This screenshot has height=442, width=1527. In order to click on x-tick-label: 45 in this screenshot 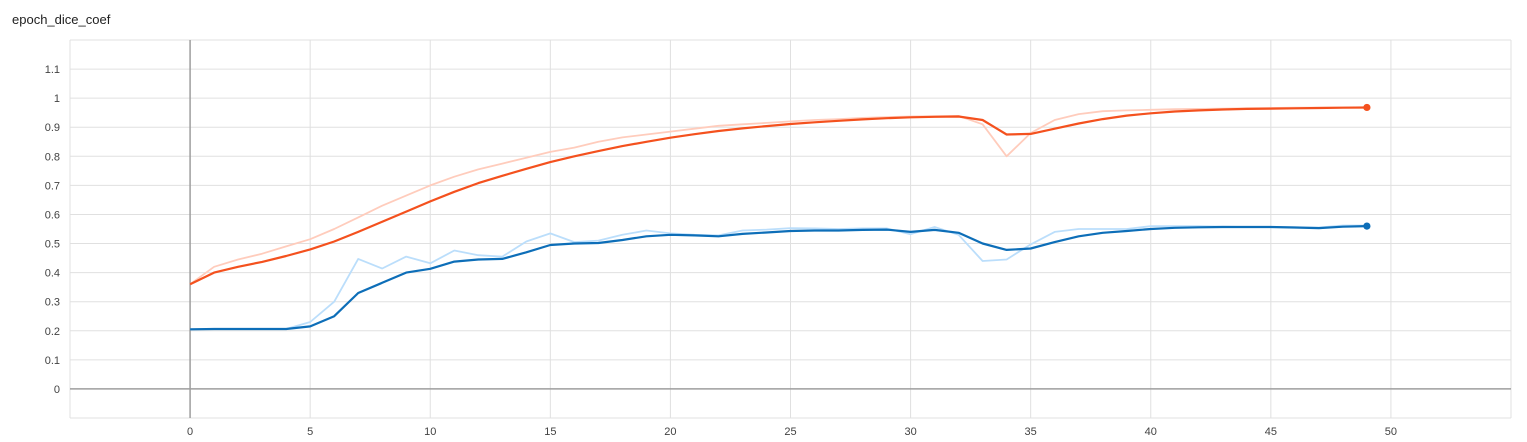, I will do `click(1271, 432)`.